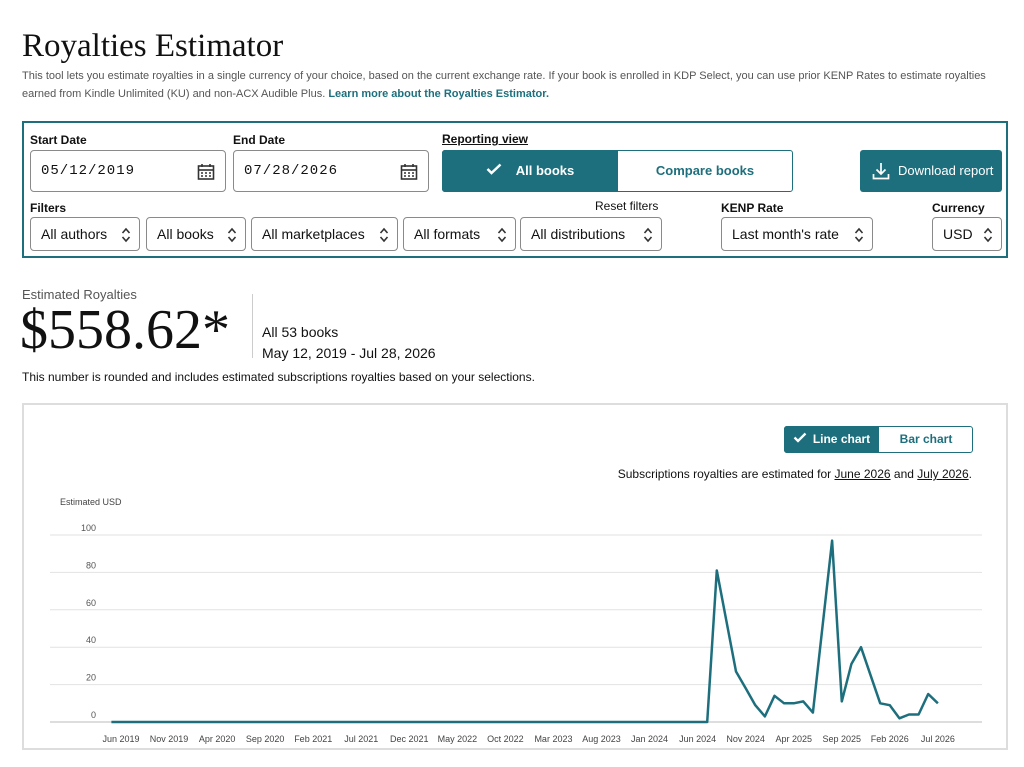 The image size is (1024, 767). Describe the element at coordinates (458, 739) in the screenshot. I see `x-tick-label: May 2022` at that location.